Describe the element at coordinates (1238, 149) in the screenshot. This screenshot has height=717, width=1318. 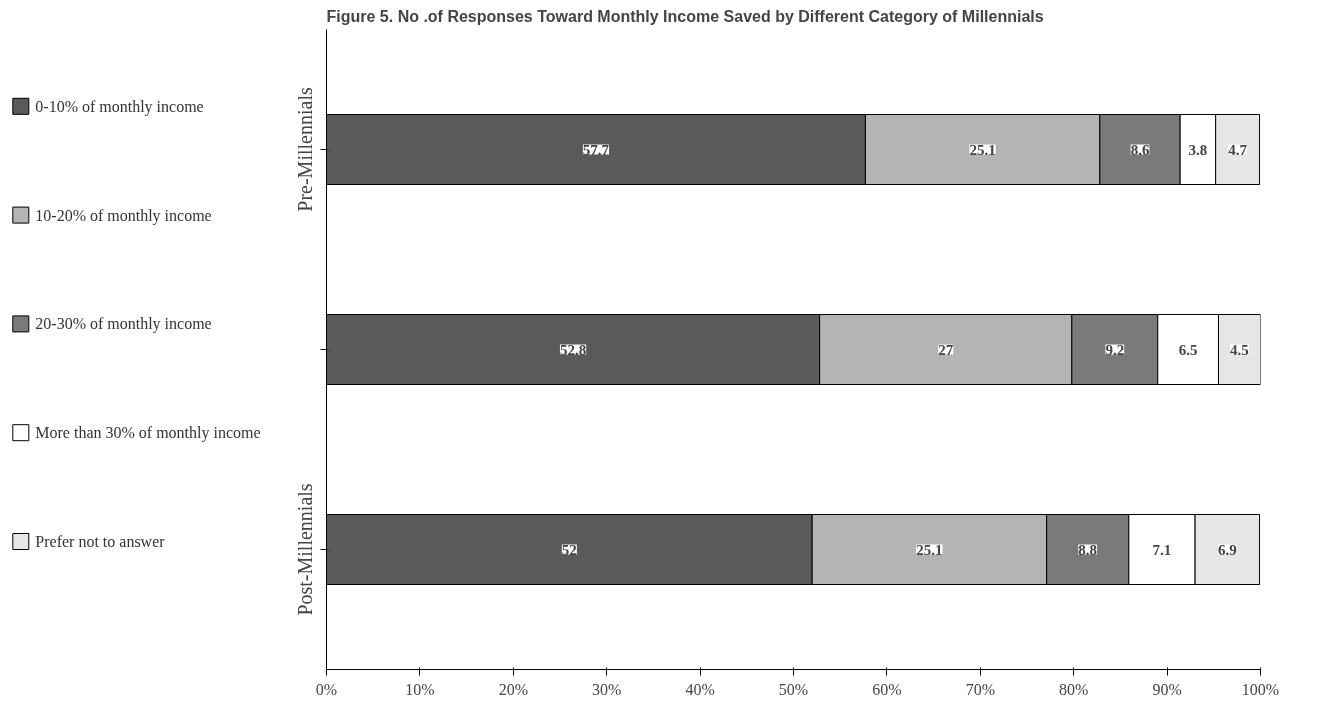
I see `data-label: 4.7` at that location.